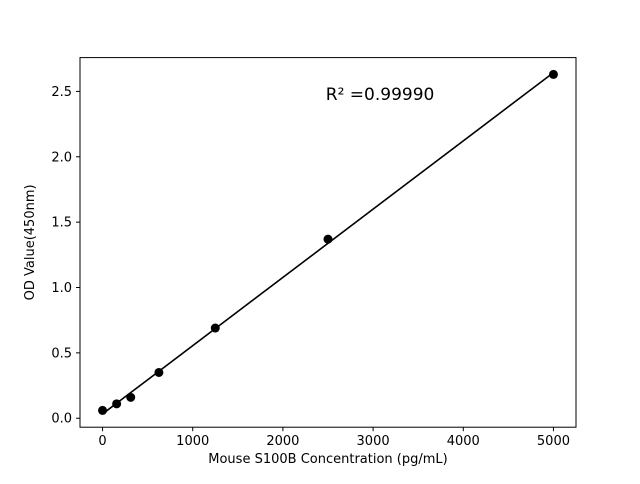  Describe the element at coordinates (327, 459) in the screenshot. I see `x-axis-label: Mouse S100B Concentration (pg/mL)` at that location.